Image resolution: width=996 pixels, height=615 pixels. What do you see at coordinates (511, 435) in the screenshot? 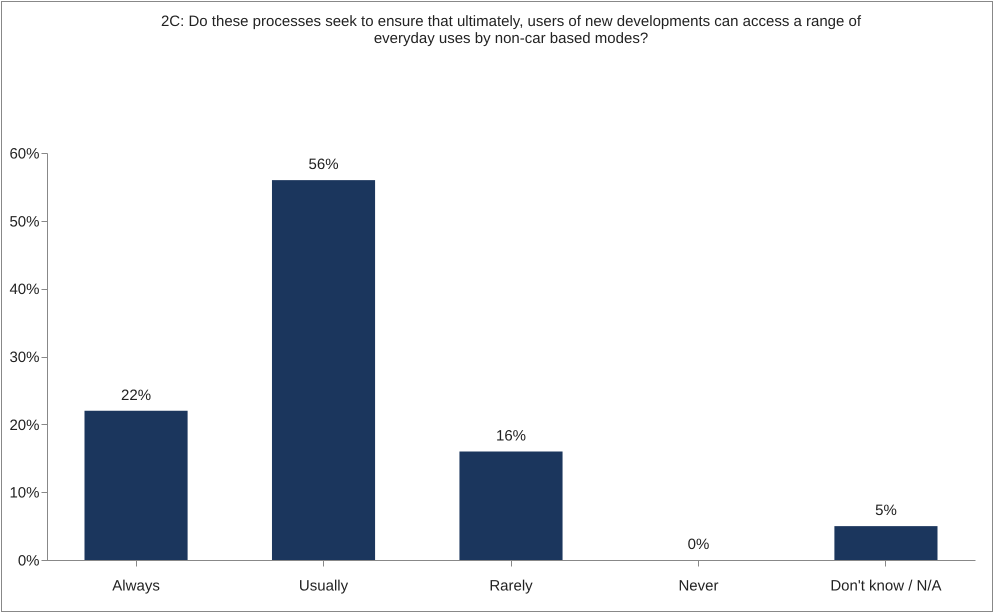
I see `data-label: 16%` at bounding box center [511, 435].